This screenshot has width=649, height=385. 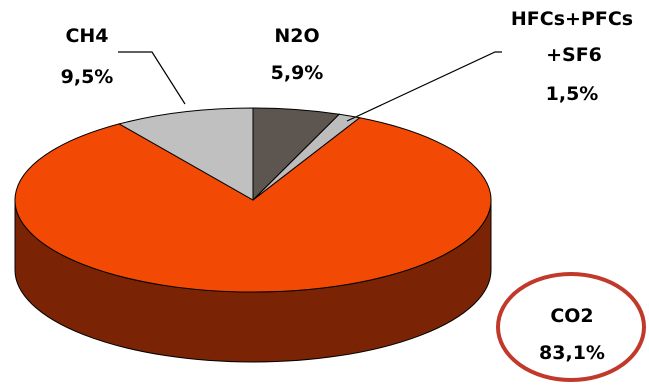 What do you see at coordinates (297, 73) in the screenshot?
I see `n2o-label-value: 5,9%` at bounding box center [297, 73].